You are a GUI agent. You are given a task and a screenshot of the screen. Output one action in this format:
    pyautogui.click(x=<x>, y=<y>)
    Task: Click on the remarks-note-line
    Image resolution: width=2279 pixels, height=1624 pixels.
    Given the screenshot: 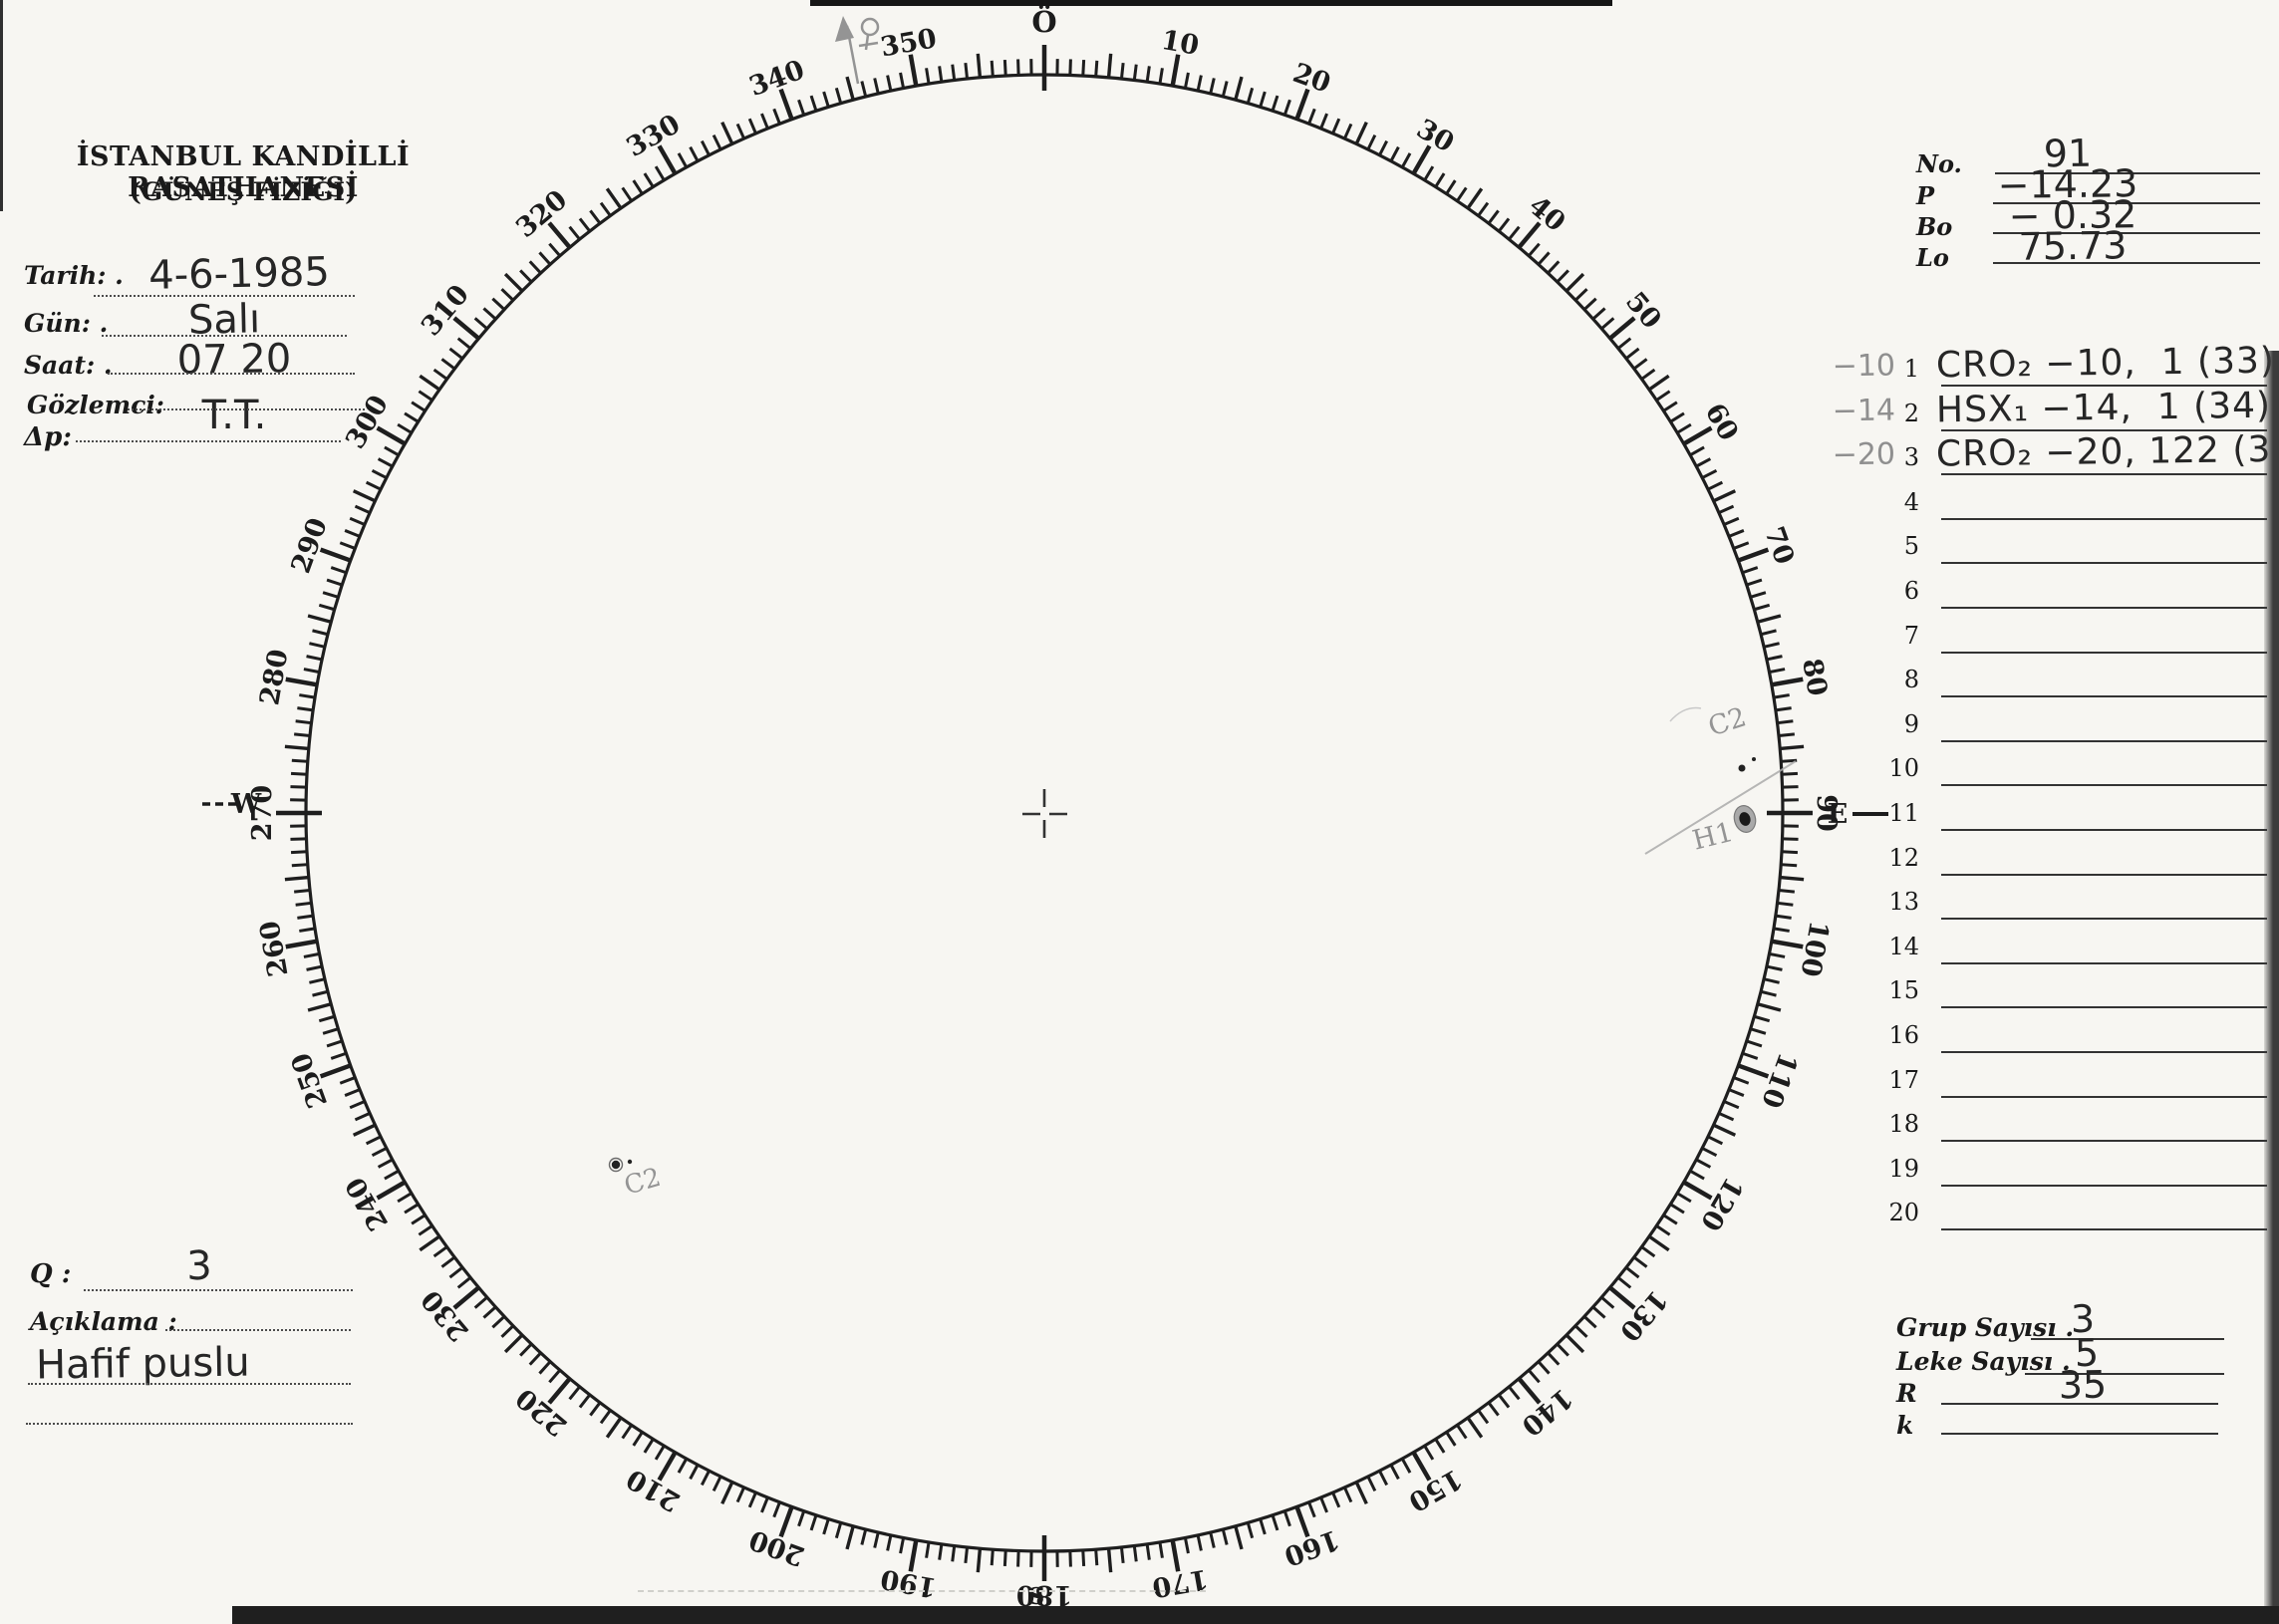 What is the action you would take?
    pyautogui.click(x=189, y=1384)
    